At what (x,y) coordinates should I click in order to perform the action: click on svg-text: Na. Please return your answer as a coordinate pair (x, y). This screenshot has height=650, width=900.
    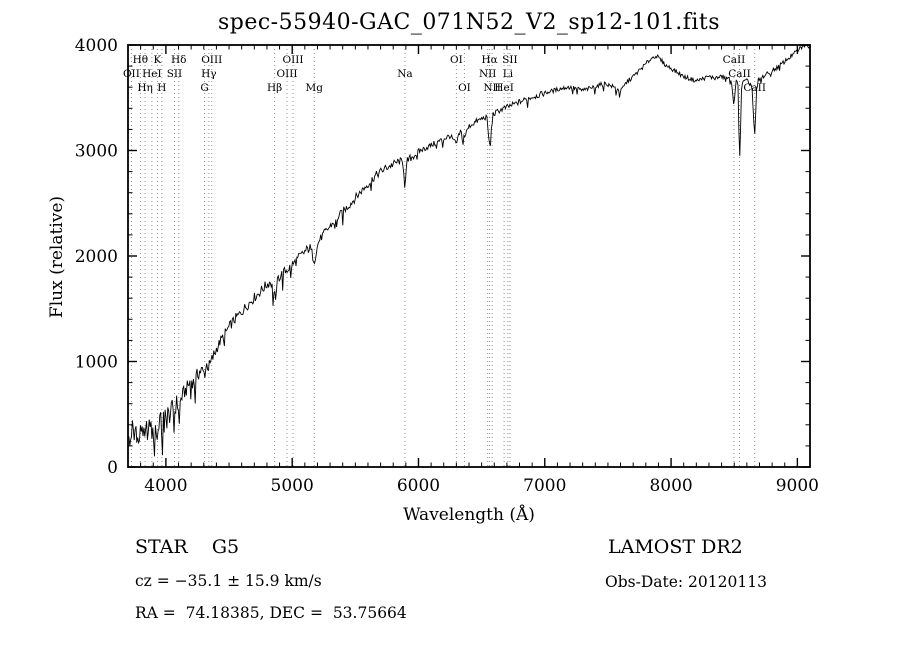
    Looking at the image, I should click on (404, 74).